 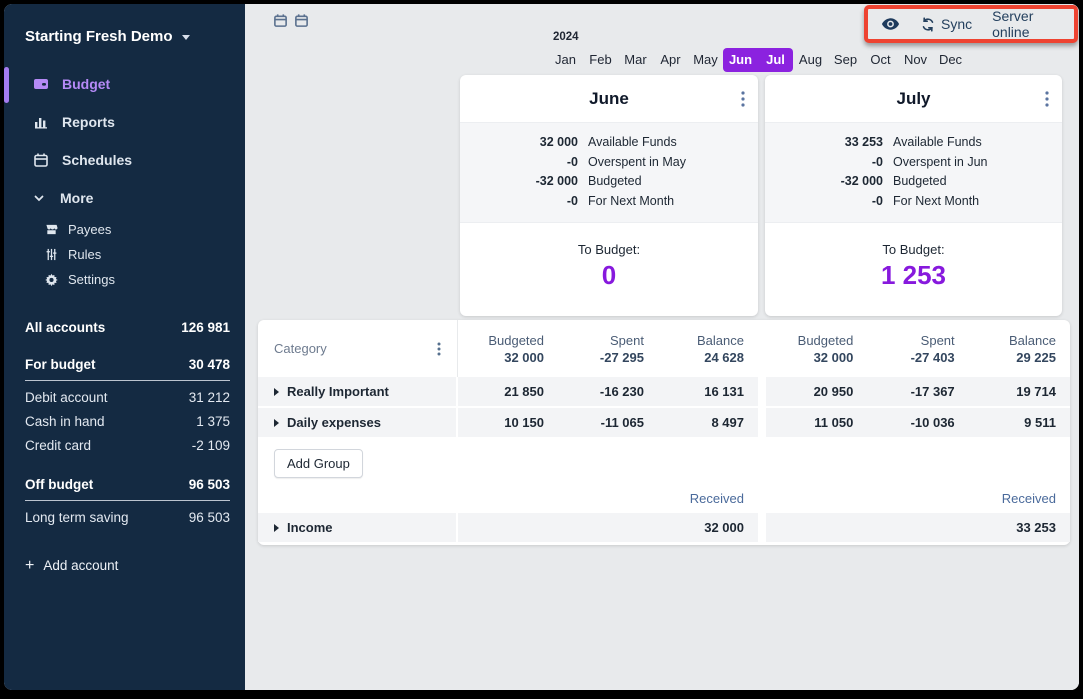 What do you see at coordinates (276, 391) in the screenshot?
I see `expand-triangle-icon` at bounding box center [276, 391].